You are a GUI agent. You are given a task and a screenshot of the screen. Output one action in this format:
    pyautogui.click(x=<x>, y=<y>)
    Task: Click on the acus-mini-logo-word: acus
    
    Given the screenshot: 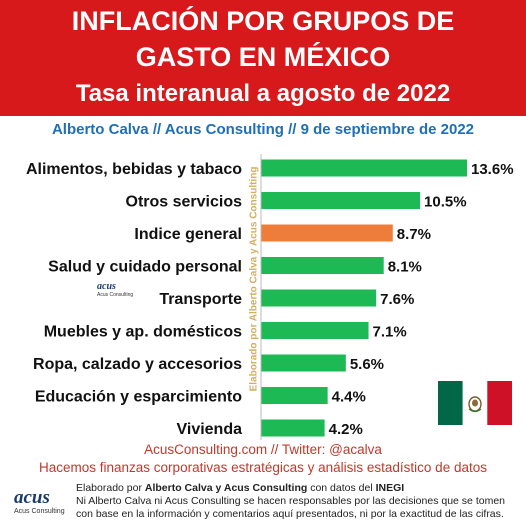 What is the action you would take?
    pyautogui.click(x=106, y=286)
    